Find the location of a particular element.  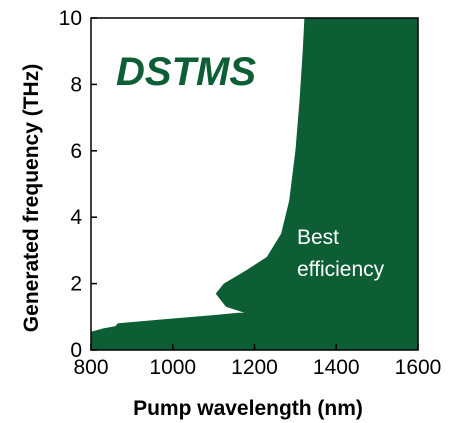

x-tick-label: 1400 is located at coordinates (336, 367).